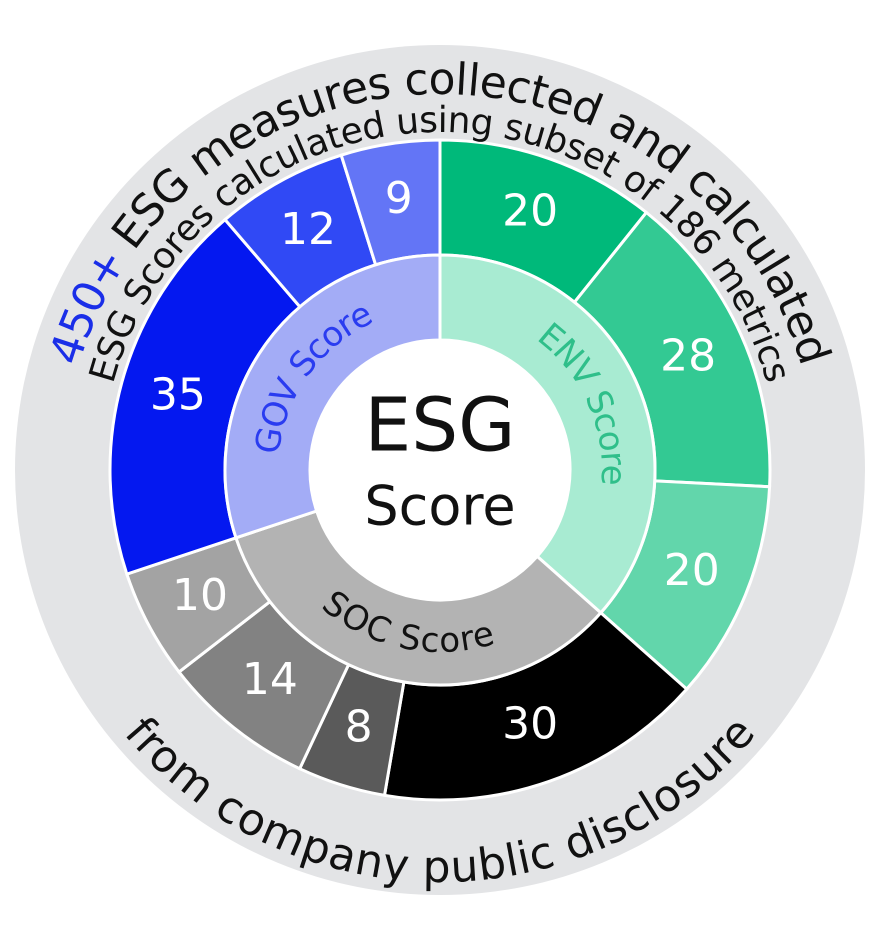 This screenshot has height=939, width=872. What do you see at coordinates (178, 394) in the screenshot?
I see `segment-label: 35` at bounding box center [178, 394].